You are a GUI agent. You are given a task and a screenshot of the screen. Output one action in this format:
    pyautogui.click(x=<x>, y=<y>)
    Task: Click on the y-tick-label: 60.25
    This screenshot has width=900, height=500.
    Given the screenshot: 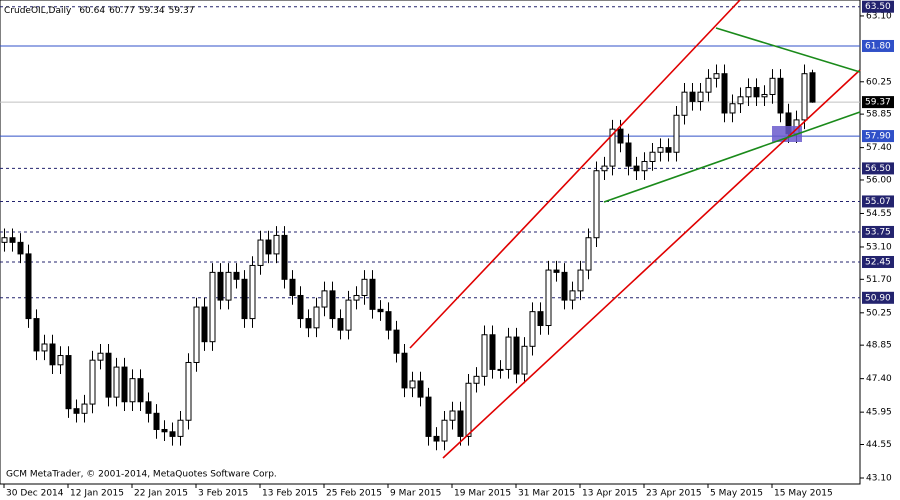 What is the action you would take?
    pyautogui.click(x=879, y=82)
    